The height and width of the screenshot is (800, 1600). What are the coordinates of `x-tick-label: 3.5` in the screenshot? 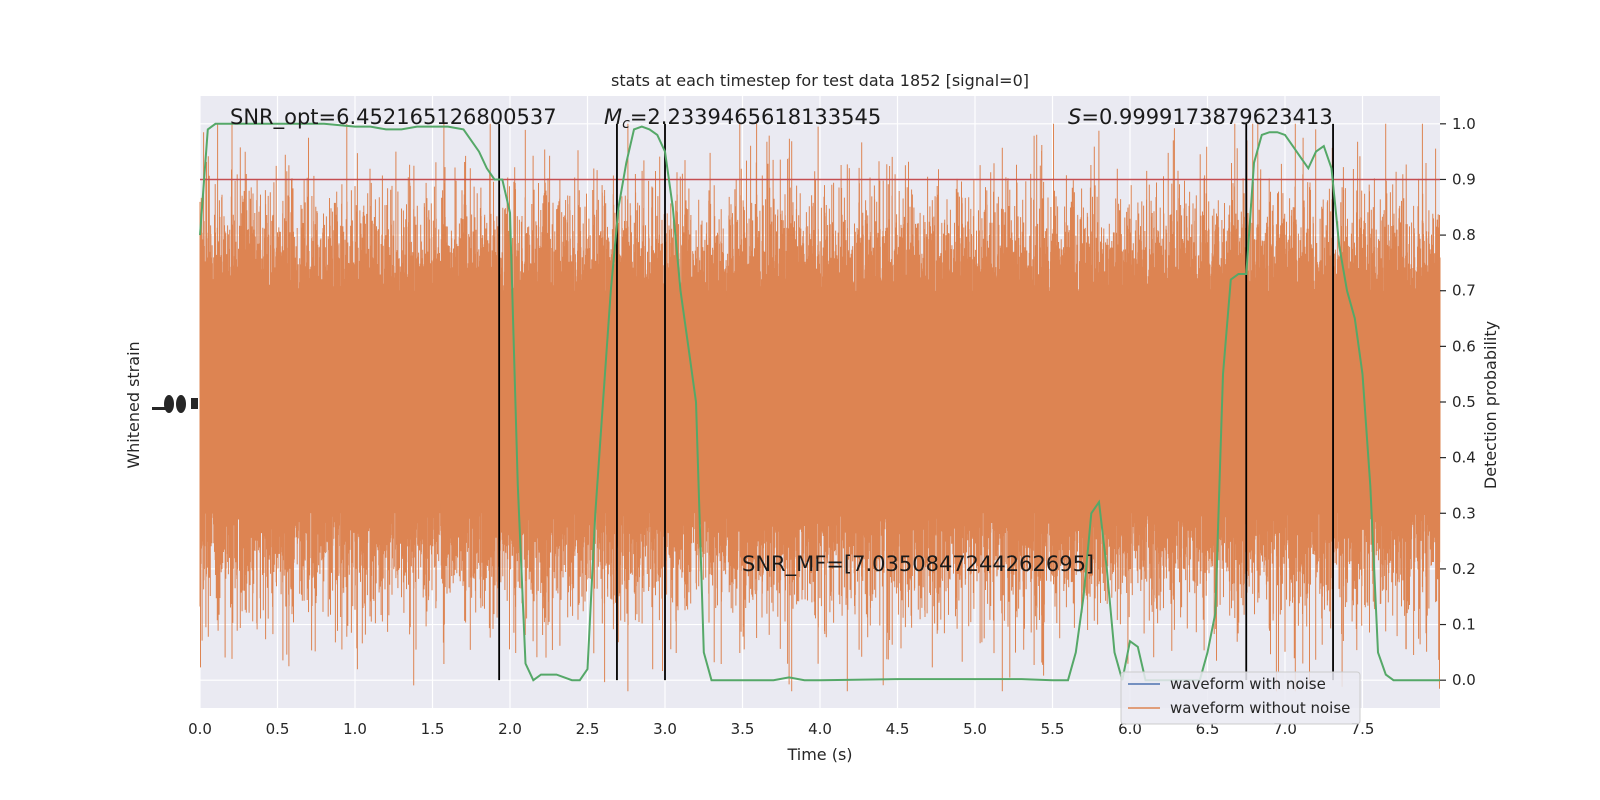 It's located at (743, 729).